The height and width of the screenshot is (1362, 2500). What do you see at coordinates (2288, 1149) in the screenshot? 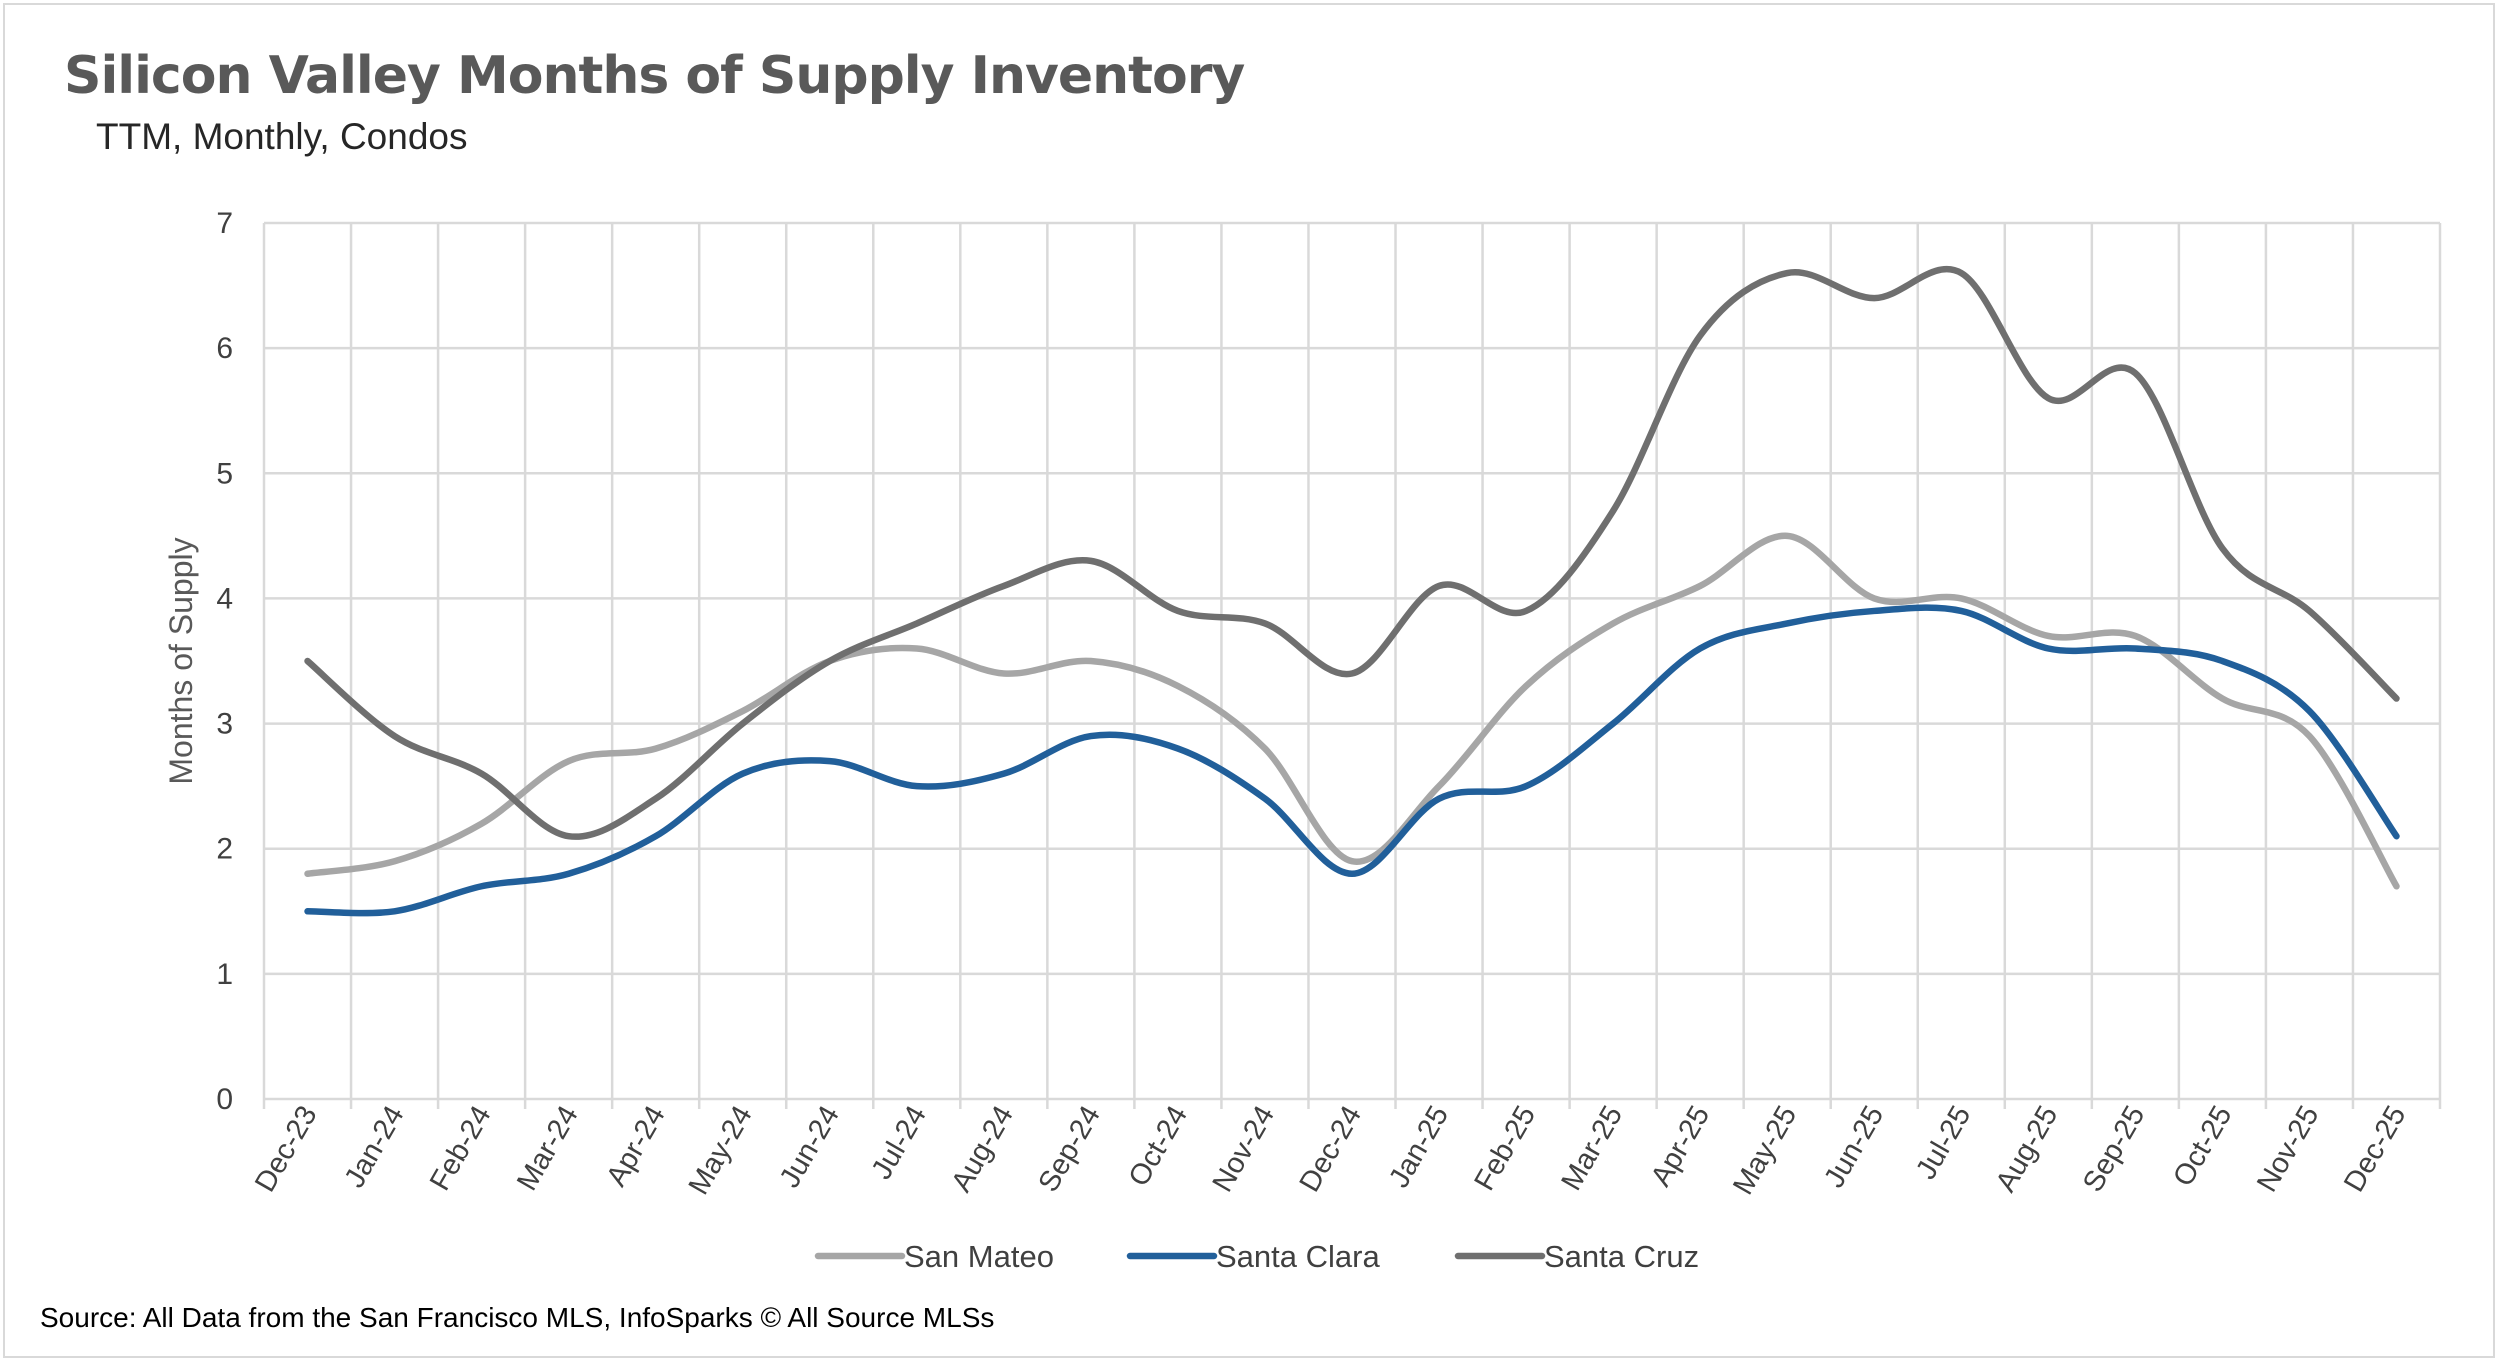
I see `x-tick-label: Nov-25` at bounding box center [2288, 1149].